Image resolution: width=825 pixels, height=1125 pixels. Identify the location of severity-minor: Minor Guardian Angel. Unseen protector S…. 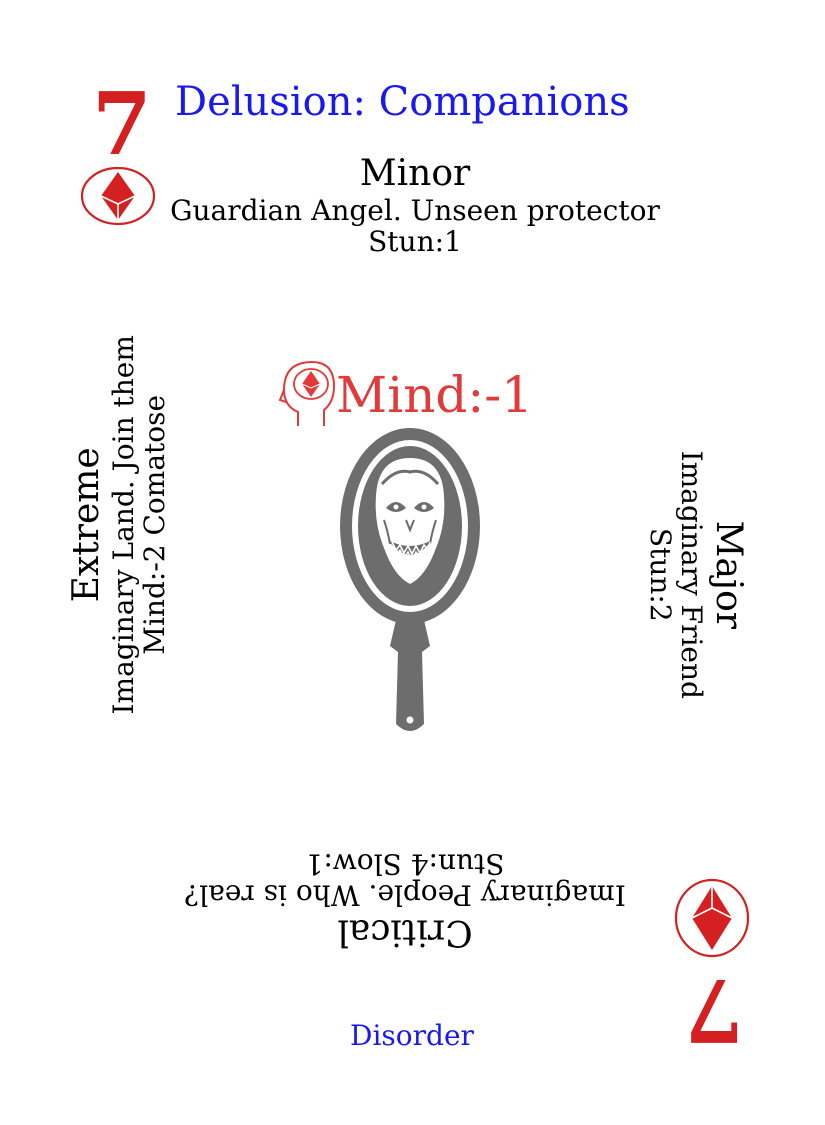
(415, 207).